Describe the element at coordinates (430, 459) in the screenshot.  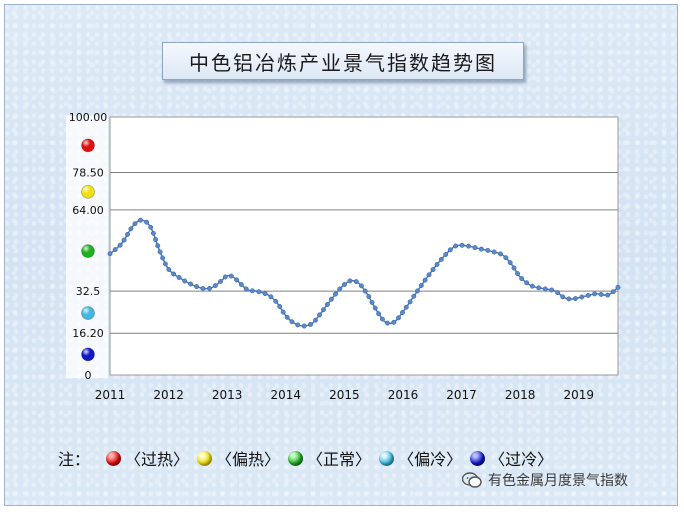
I see `legend-label-cool: 〈偏冷〉` at that location.